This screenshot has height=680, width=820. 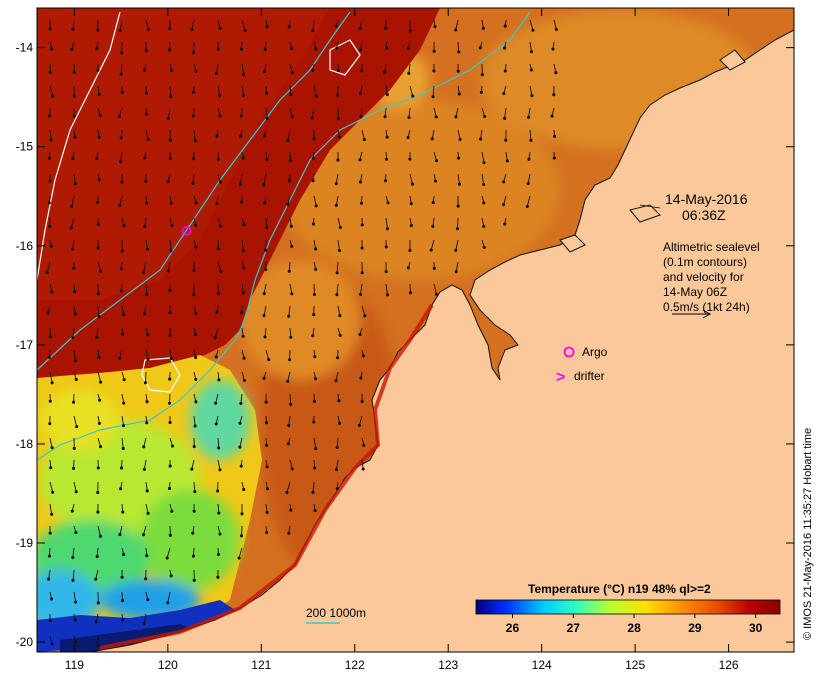 What do you see at coordinates (595, 352) in the screenshot?
I see `argo-legend-label: Argo` at bounding box center [595, 352].